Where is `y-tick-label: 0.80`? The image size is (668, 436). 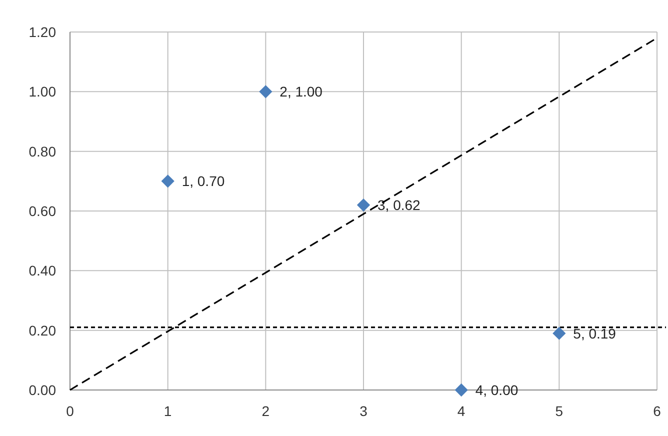 y-tick-label: 0.80 is located at coordinates (42, 151).